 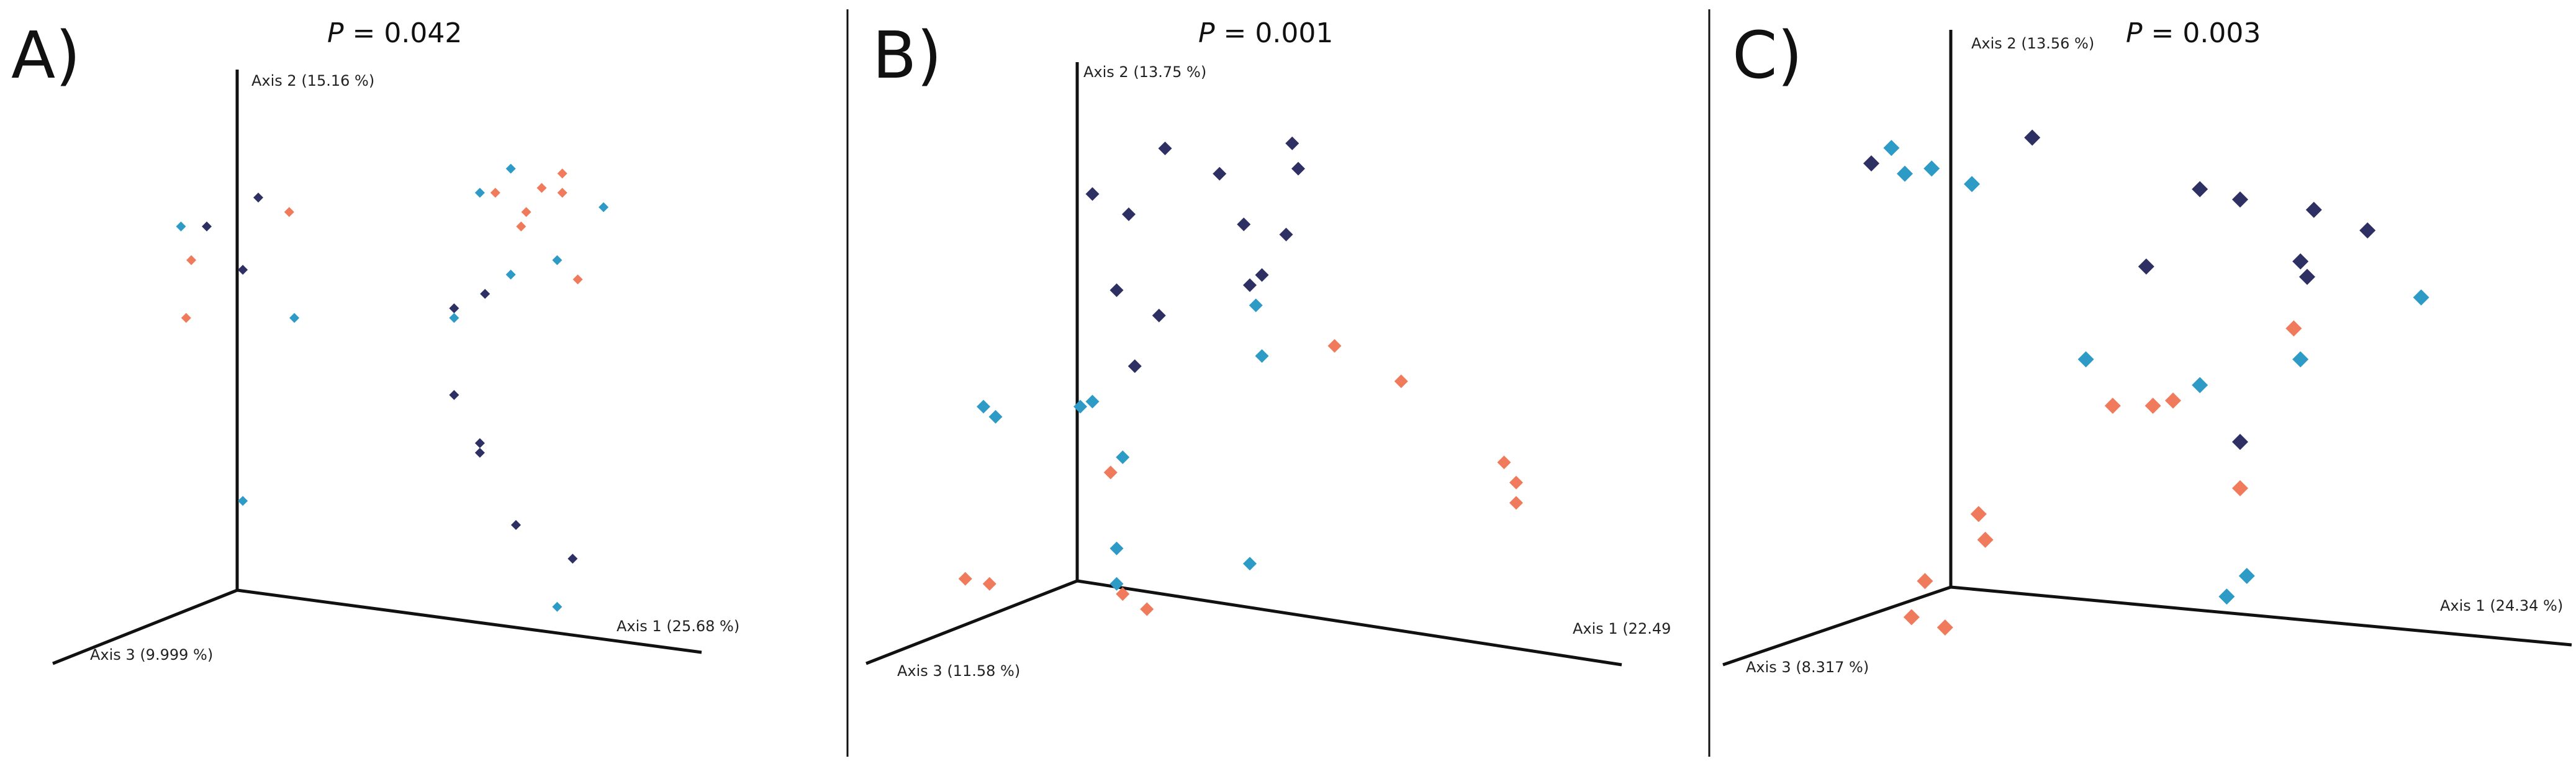 I want to click on p-value-title: P = 0.001, so click(x=1265, y=33).